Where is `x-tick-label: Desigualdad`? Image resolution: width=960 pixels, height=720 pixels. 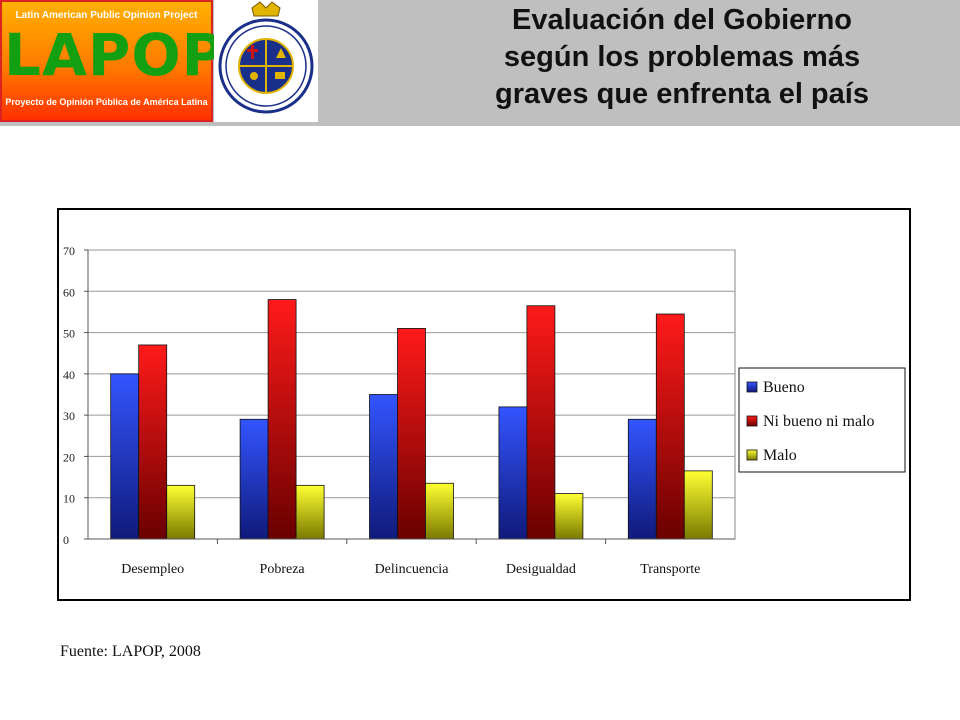 x-tick-label: Desigualdad is located at coordinates (541, 569).